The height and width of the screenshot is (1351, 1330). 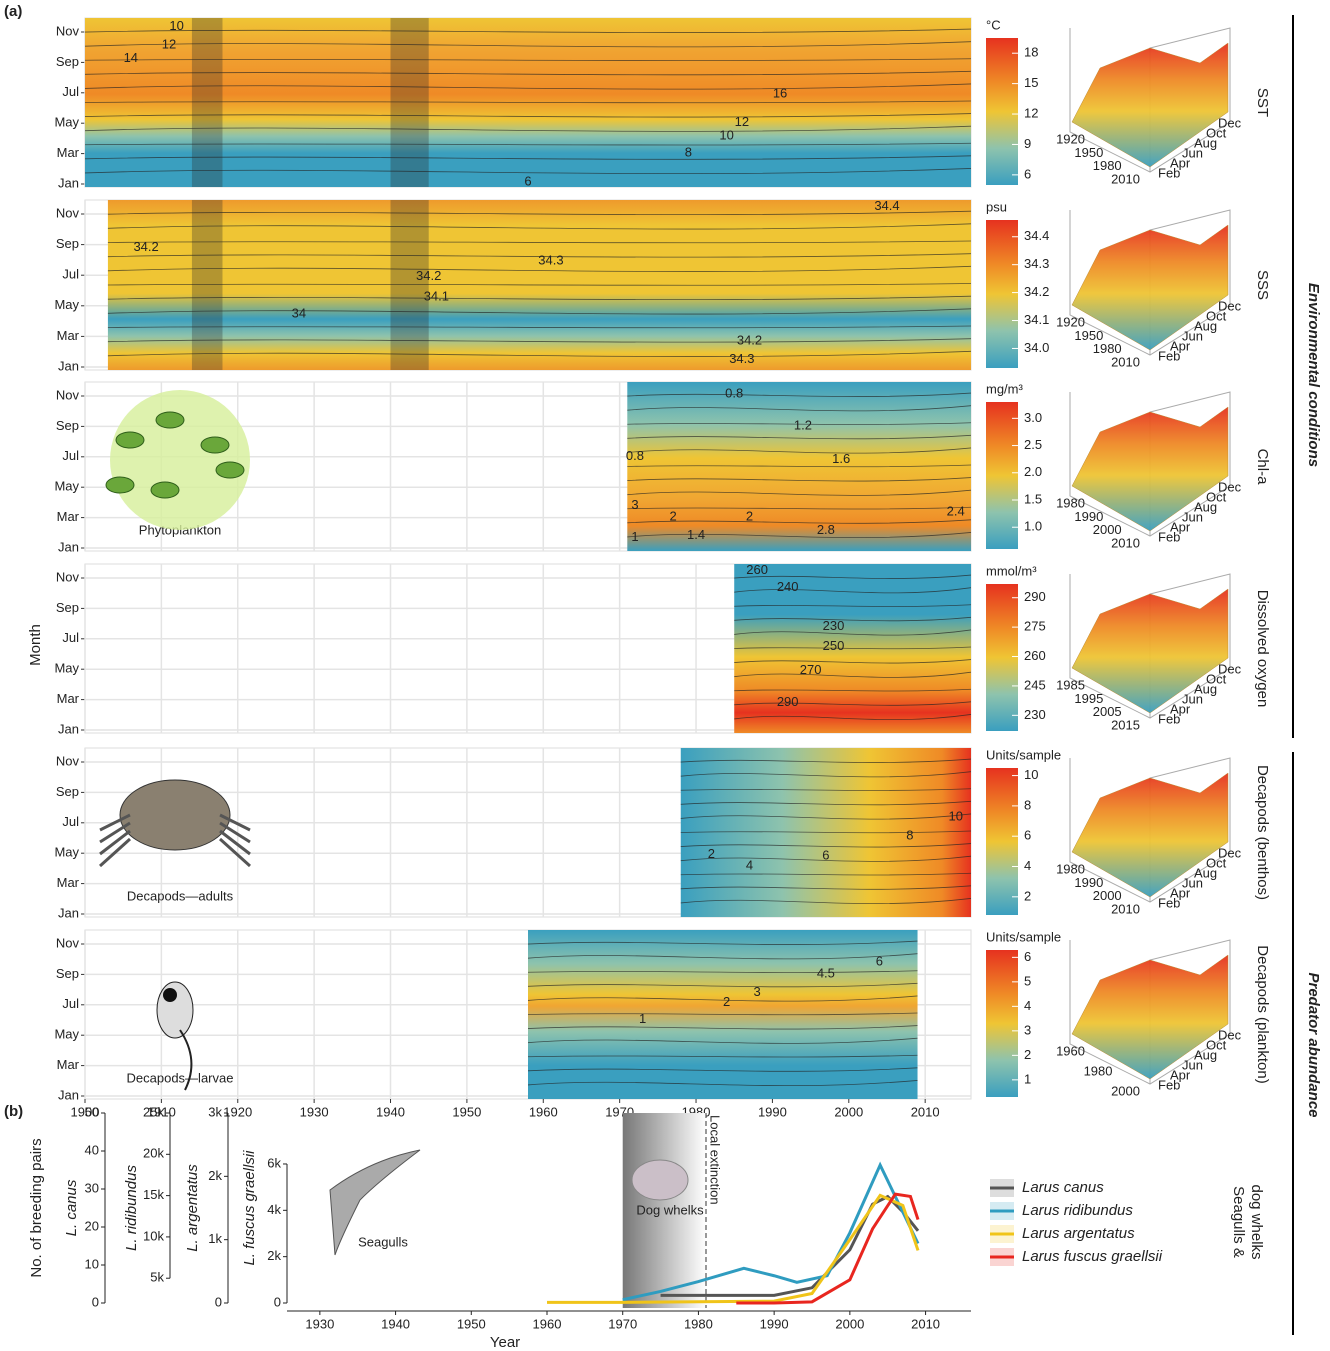 I want to click on surface-year-label: 1995, so click(x=1088, y=698).